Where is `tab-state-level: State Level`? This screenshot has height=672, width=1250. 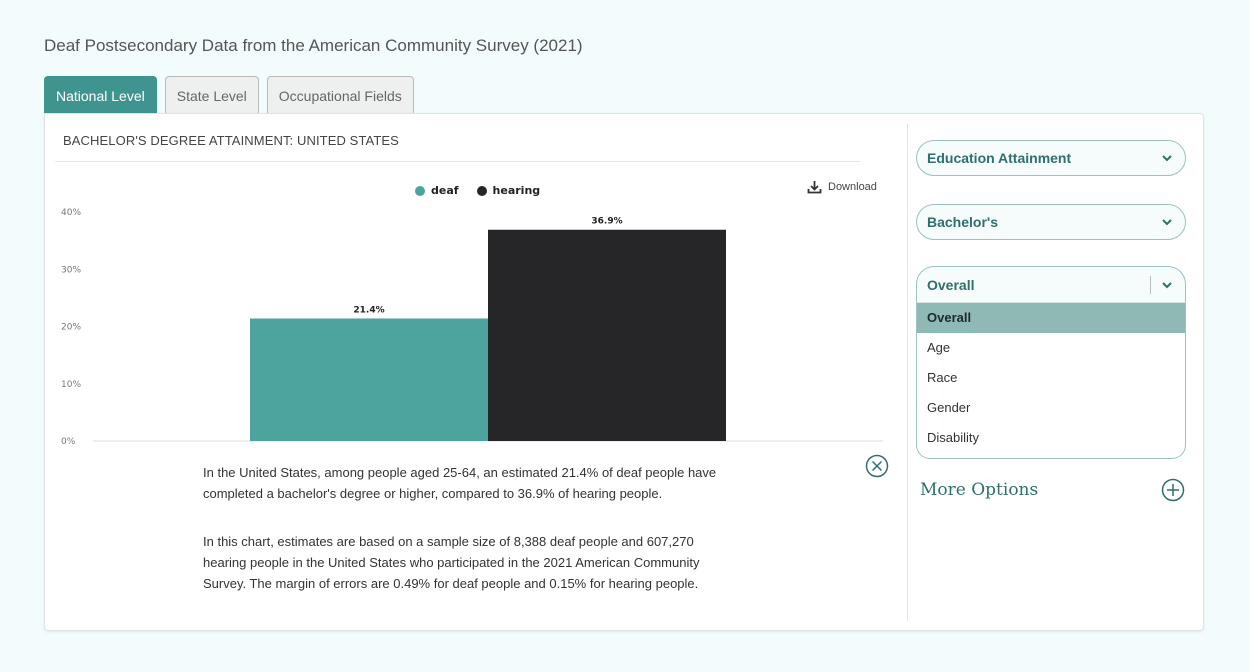
tab-state-level: State Level is located at coordinates (211, 95).